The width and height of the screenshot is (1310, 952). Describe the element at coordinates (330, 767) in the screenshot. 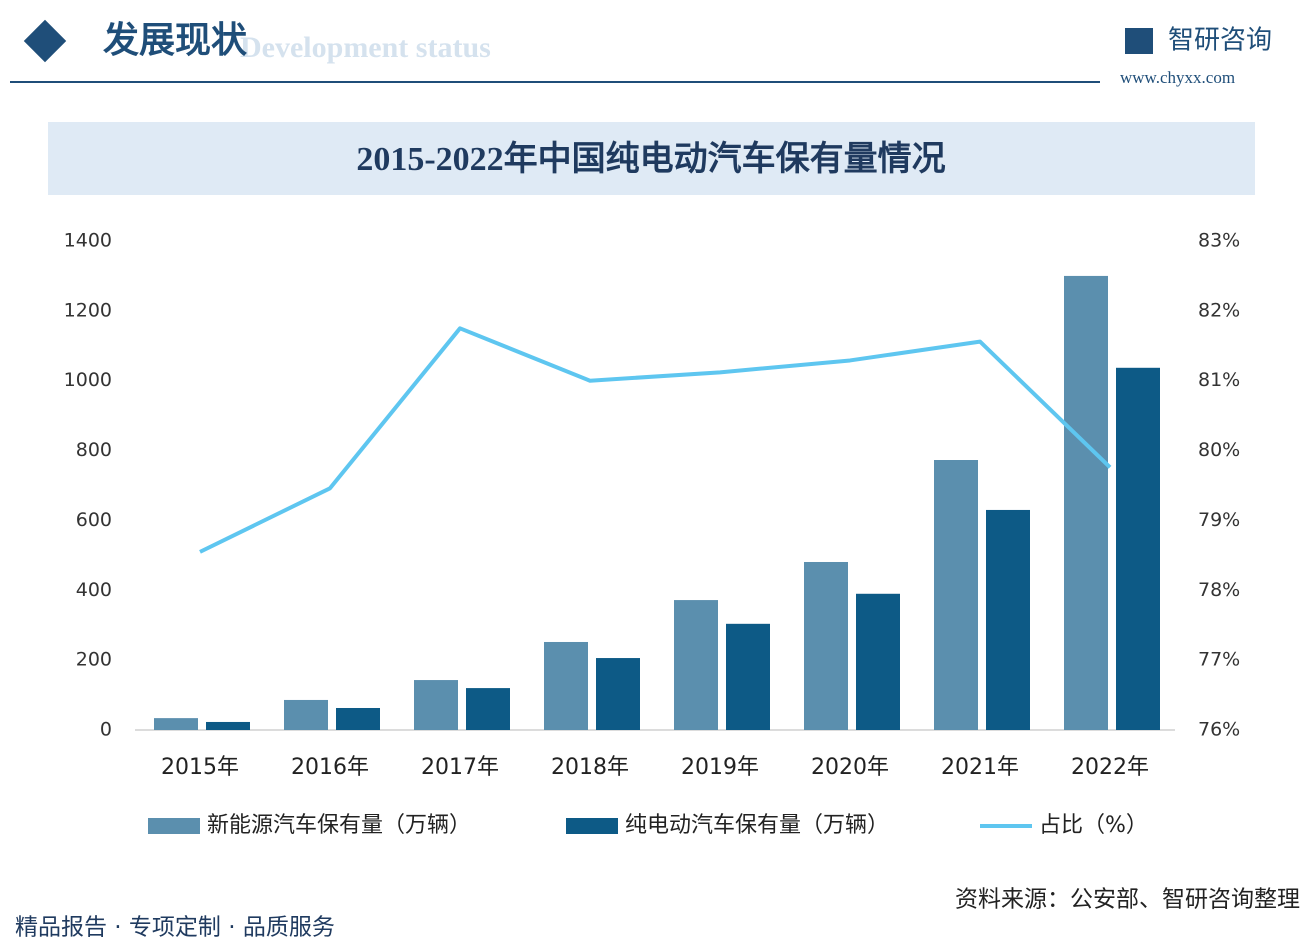

I see `x-tick-label: 2016年` at that location.